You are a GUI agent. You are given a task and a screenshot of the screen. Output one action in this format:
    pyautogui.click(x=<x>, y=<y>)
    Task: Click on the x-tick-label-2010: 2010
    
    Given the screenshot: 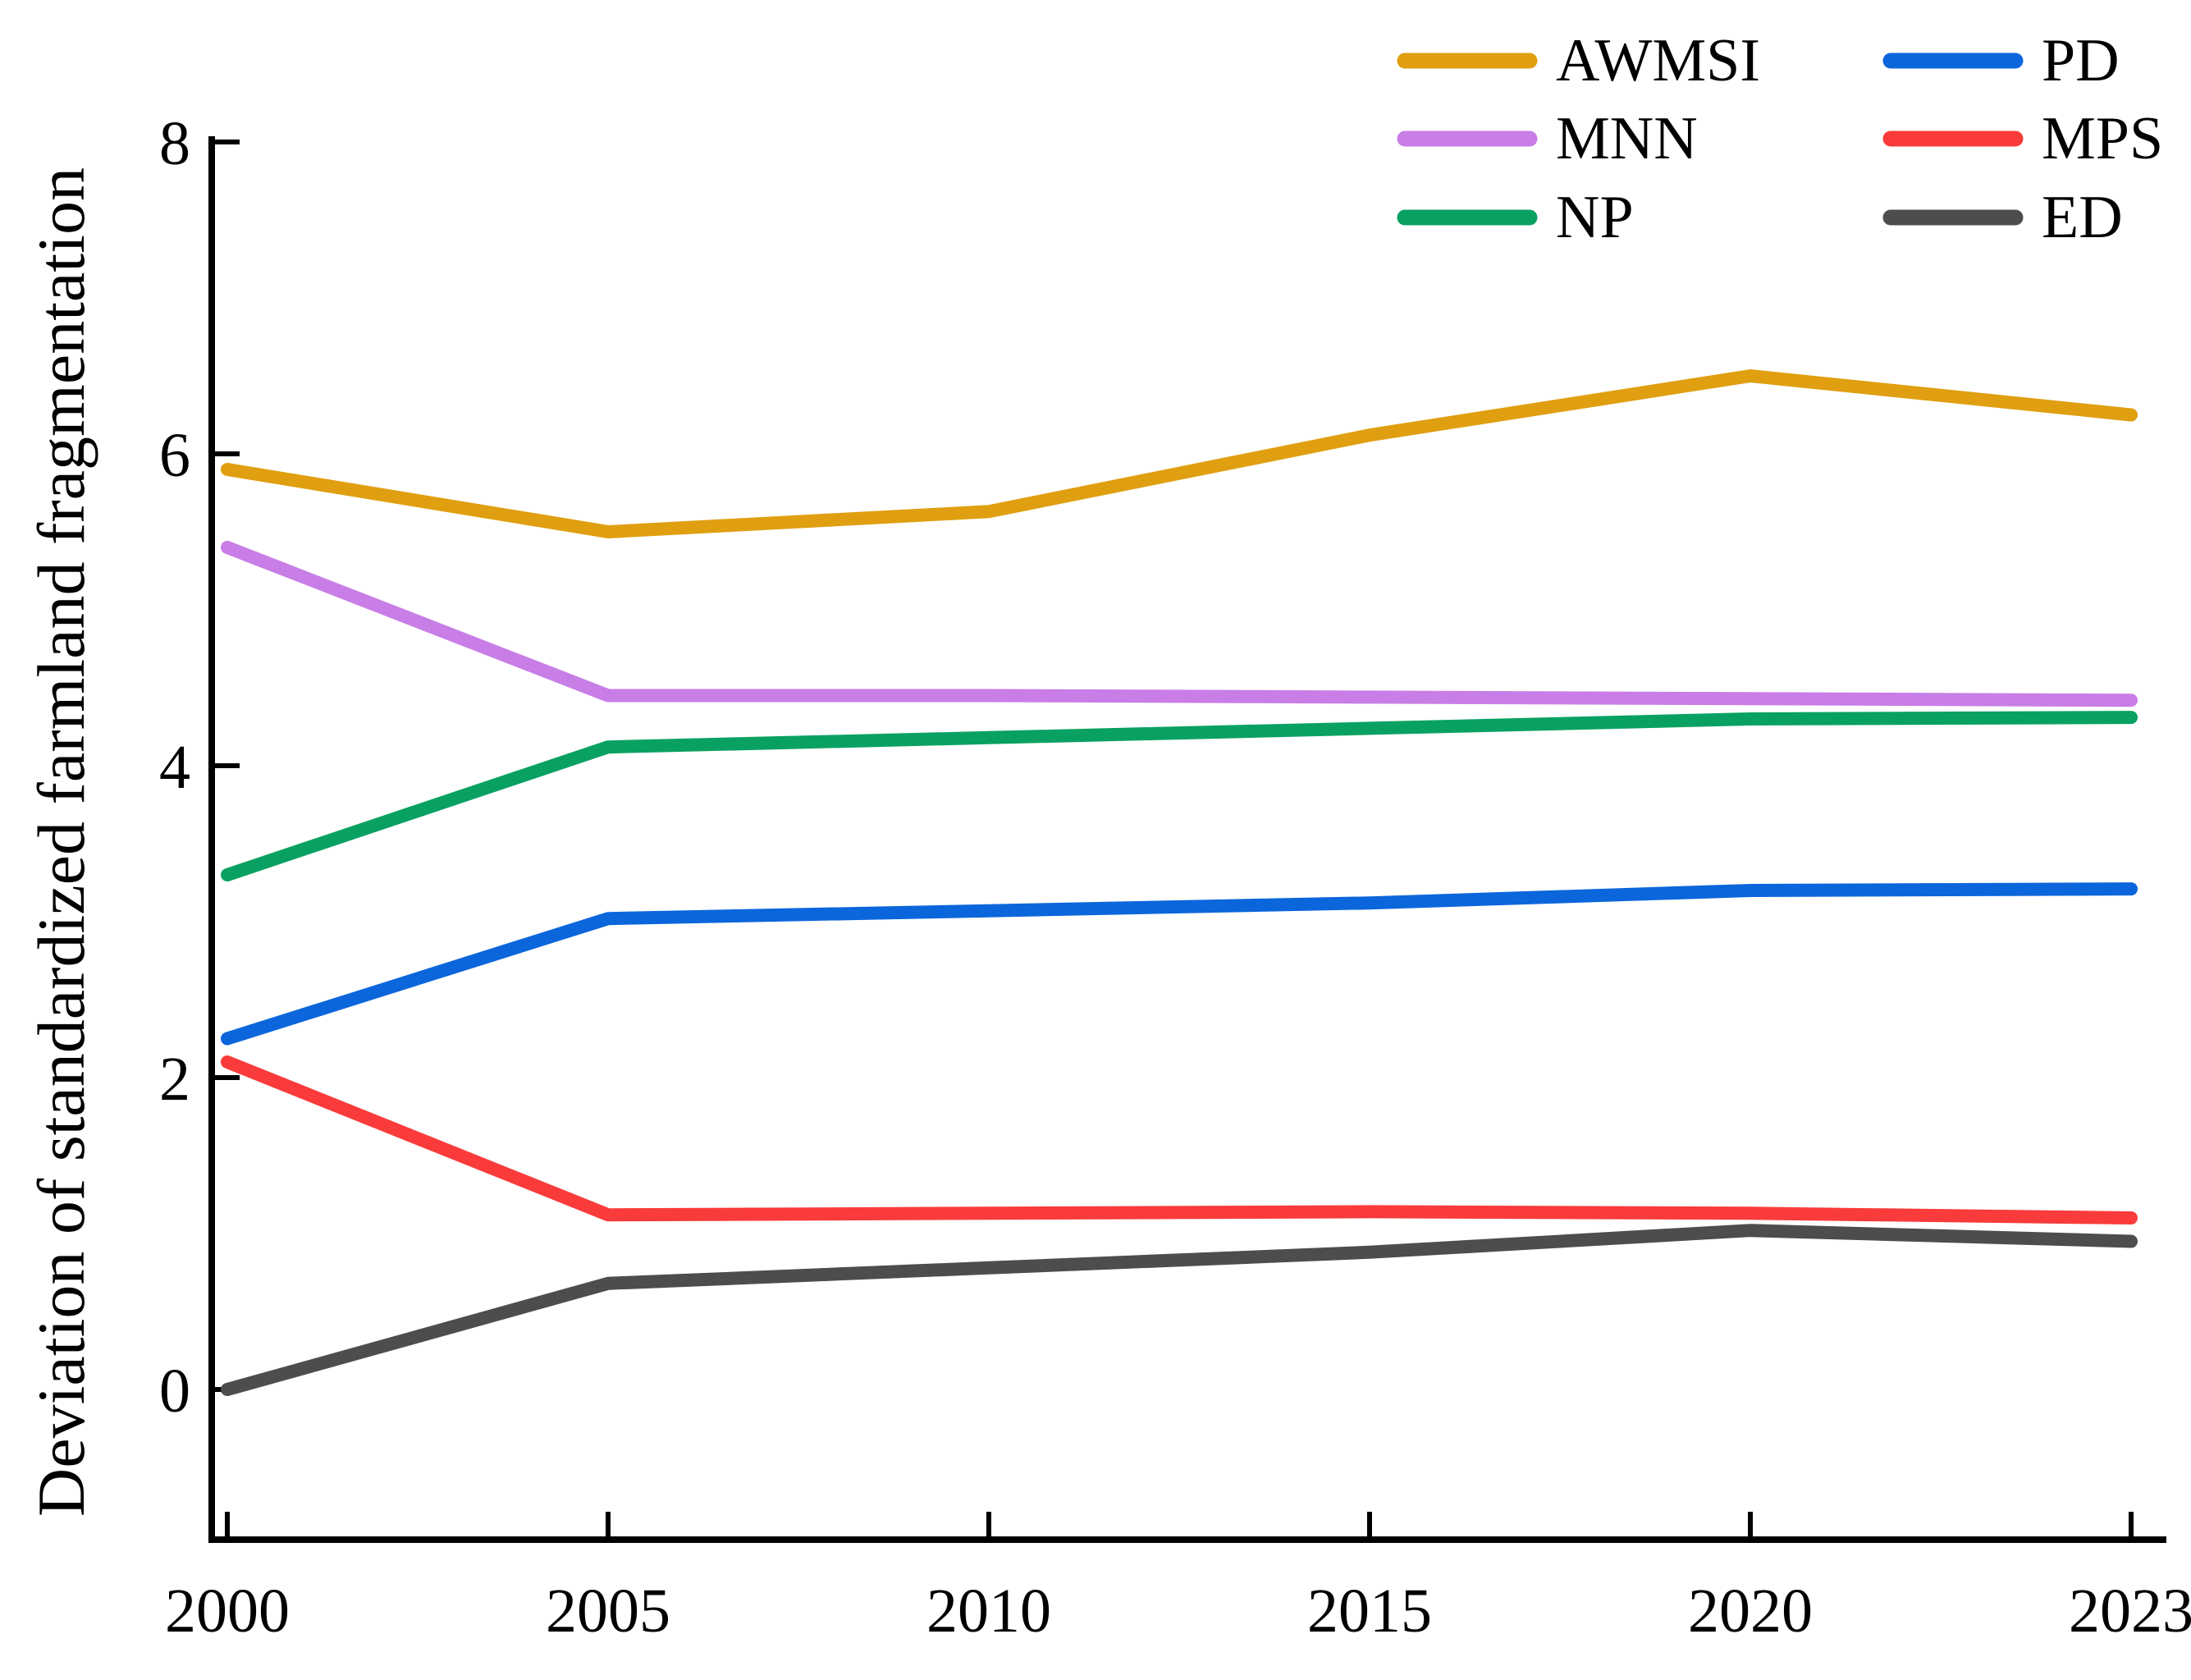 What is the action you would take?
    pyautogui.click(x=988, y=1611)
    